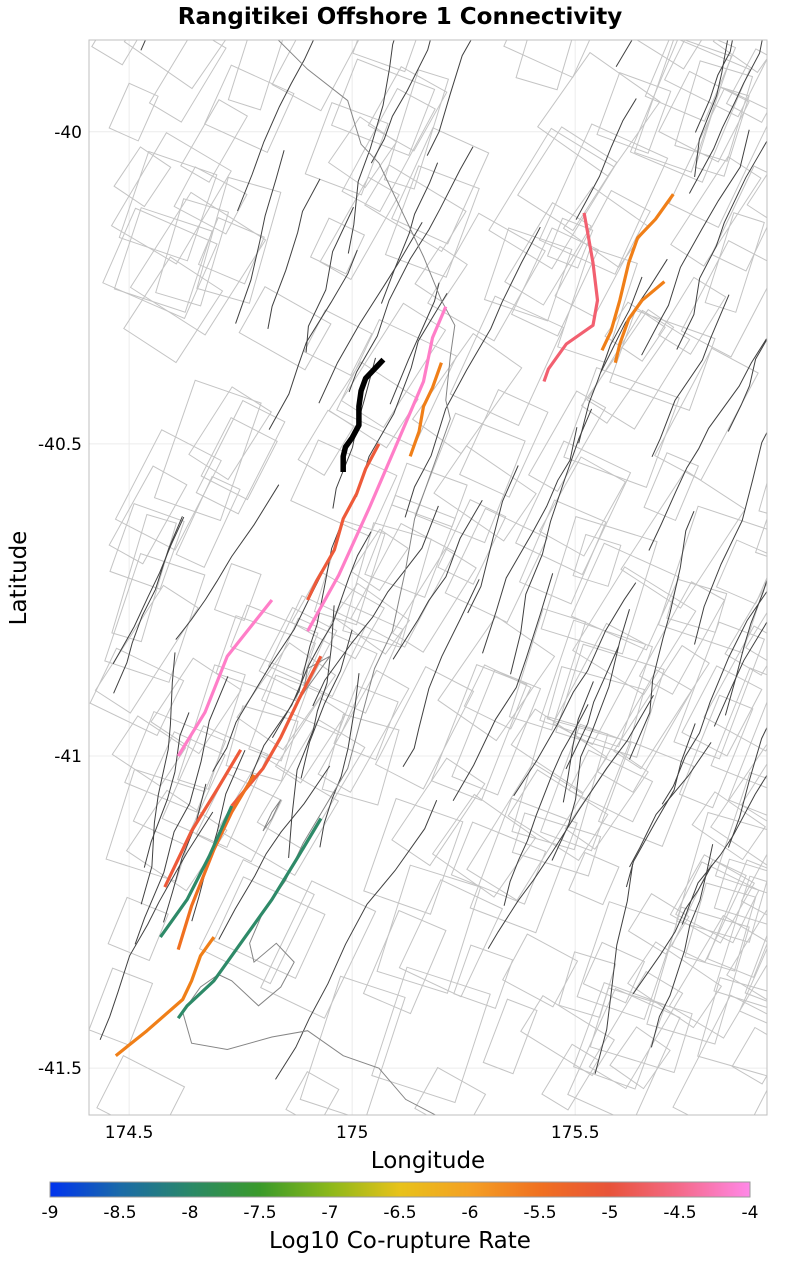 The height and width of the screenshot is (1262, 800). What do you see at coordinates (330, 1213) in the screenshot?
I see `colorbar-tick-label: -7` at bounding box center [330, 1213].